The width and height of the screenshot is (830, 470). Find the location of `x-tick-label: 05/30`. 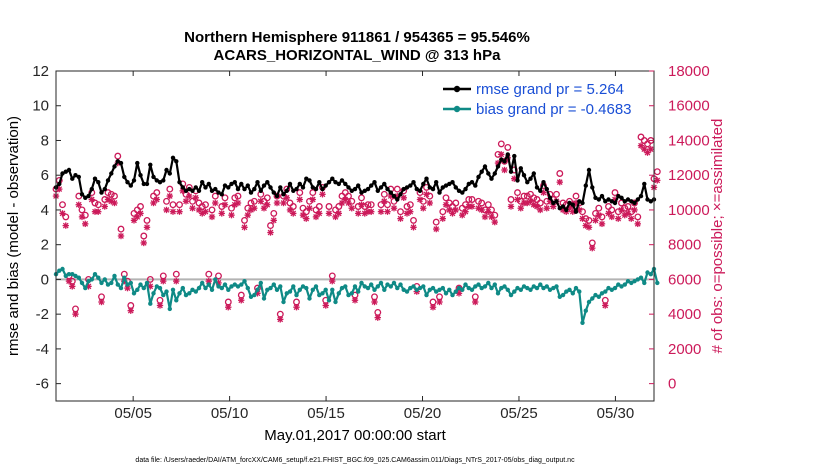

x-tick-label: 05/30 is located at coordinates (616, 413).